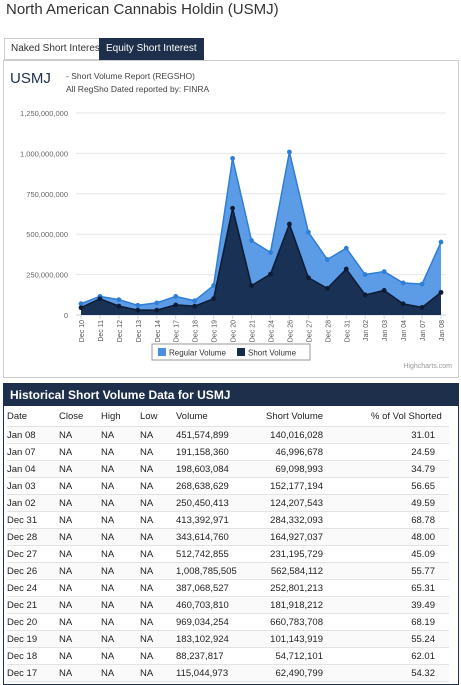  What do you see at coordinates (80, 416) in the screenshot?
I see `column-header: Close` at bounding box center [80, 416].